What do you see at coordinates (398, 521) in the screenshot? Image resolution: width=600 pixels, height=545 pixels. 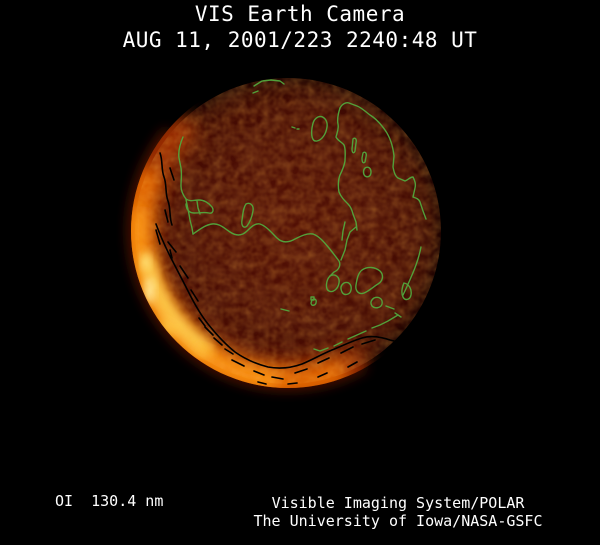 I see `institution-credit: The University of Iowa/NASA-GSFC` at bounding box center [398, 521].